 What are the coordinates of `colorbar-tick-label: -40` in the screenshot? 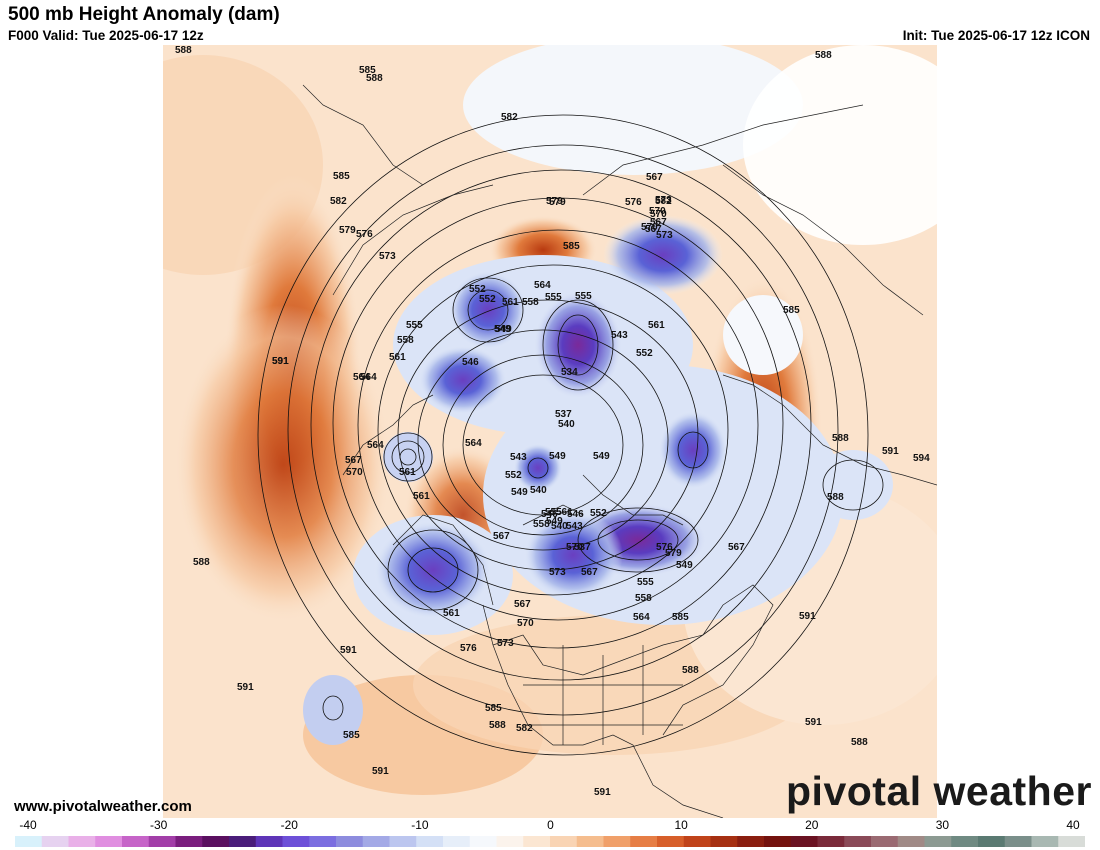 It's located at (28, 825).